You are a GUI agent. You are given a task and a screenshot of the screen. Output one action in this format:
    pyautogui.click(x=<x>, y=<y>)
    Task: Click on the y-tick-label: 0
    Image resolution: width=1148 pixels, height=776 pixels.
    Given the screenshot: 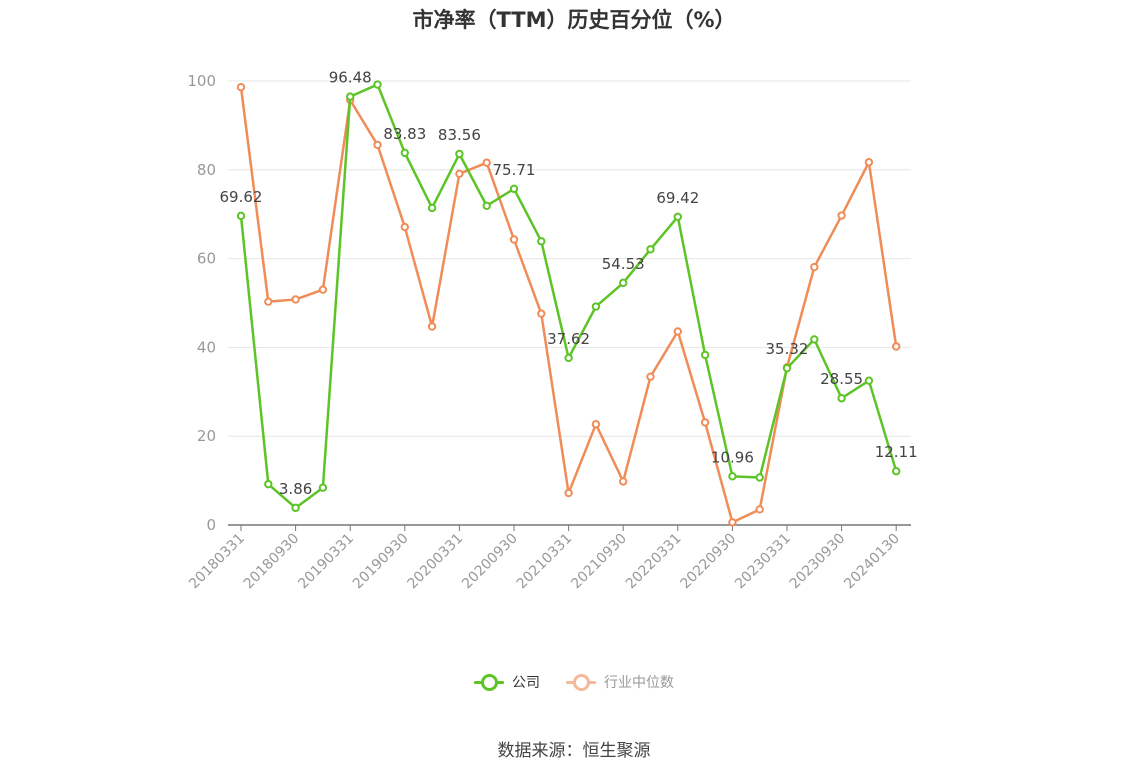 What is the action you would take?
    pyautogui.click(x=211, y=525)
    